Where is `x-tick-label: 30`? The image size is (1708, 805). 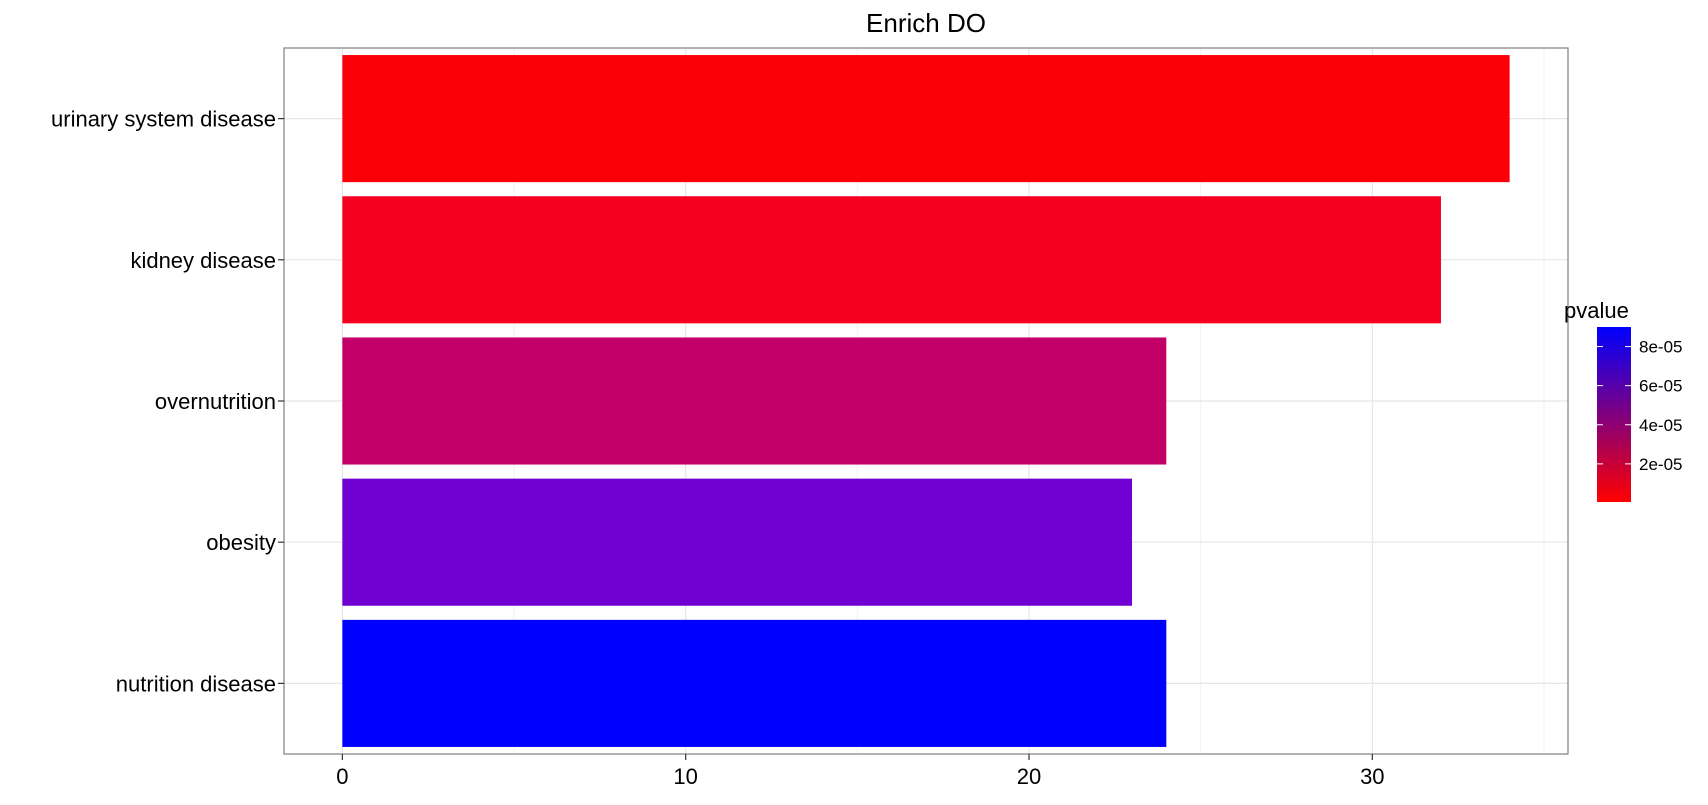 x-tick-label: 30 is located at coordinates (1372, 776).